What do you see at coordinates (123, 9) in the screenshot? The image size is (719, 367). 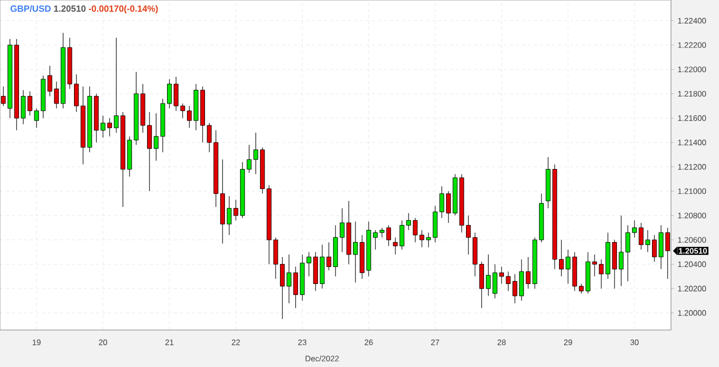 I see `annotation: -0.00170(-0.14%)` at bounding box center [123, 9].